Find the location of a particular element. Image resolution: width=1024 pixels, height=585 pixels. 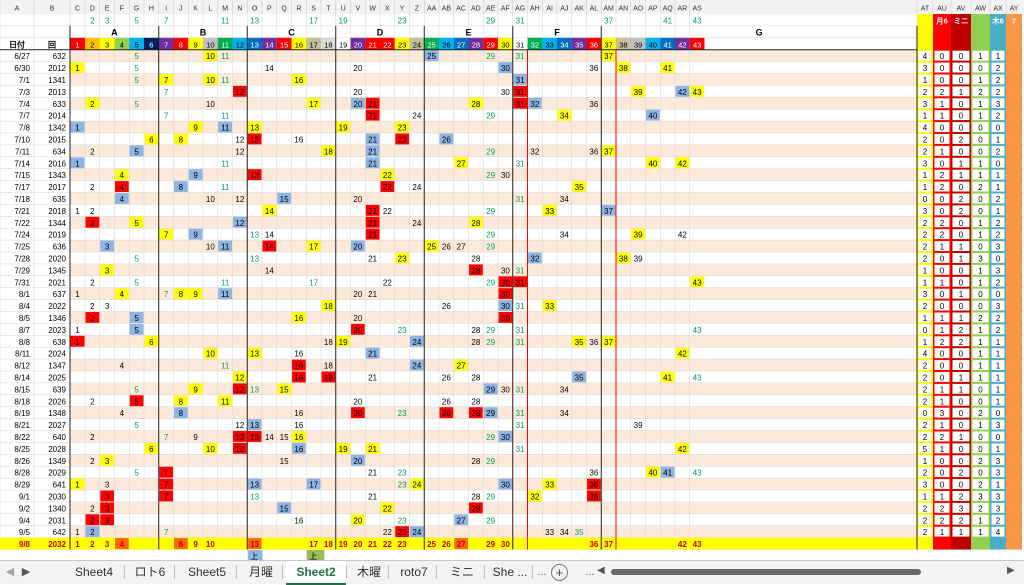

result-number: 3 is located at coordinates (107, 544).